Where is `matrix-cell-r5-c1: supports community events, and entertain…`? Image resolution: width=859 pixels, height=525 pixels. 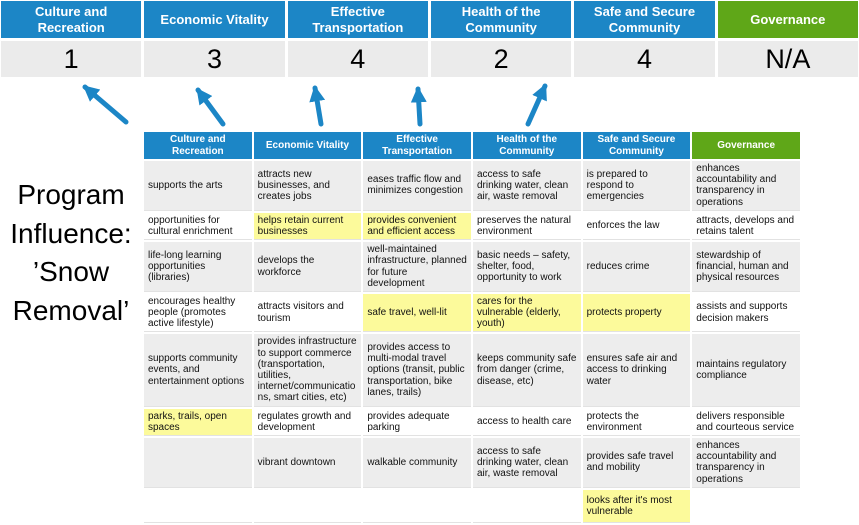 matrix-cell-r5-c1: supports community events, and entertain… is located at coordinates (198, 370).